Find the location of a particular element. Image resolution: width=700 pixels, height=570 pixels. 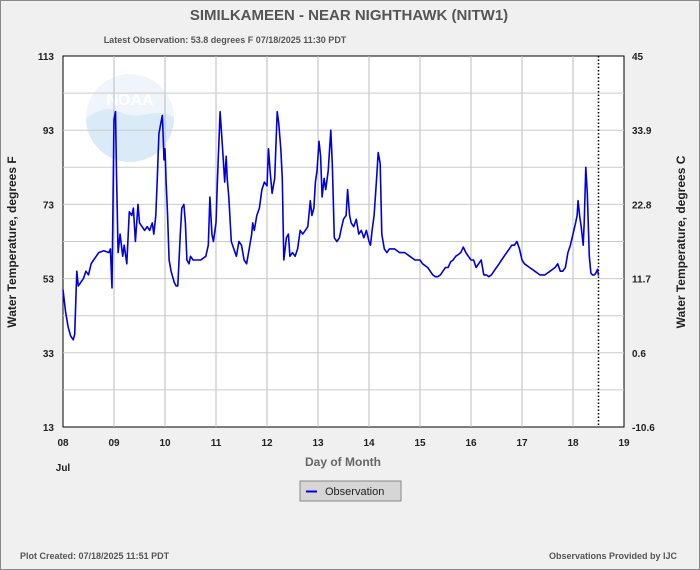

x-sublabel: Jul is located at coordinates (63, 468).